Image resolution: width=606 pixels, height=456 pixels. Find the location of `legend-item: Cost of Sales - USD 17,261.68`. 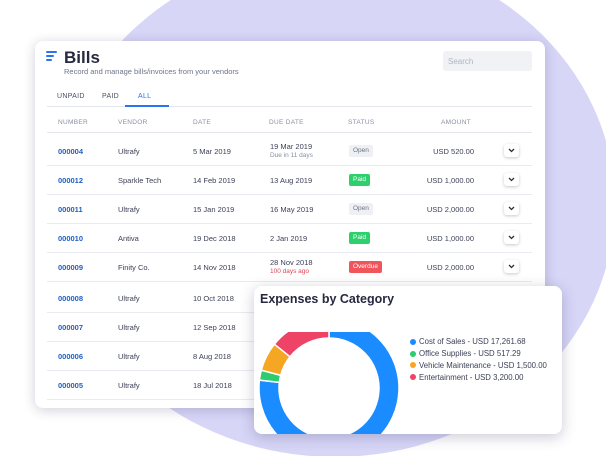

legend-item: Cost of Sales - USD 17,261.68 is located at coordinates (478, 342).